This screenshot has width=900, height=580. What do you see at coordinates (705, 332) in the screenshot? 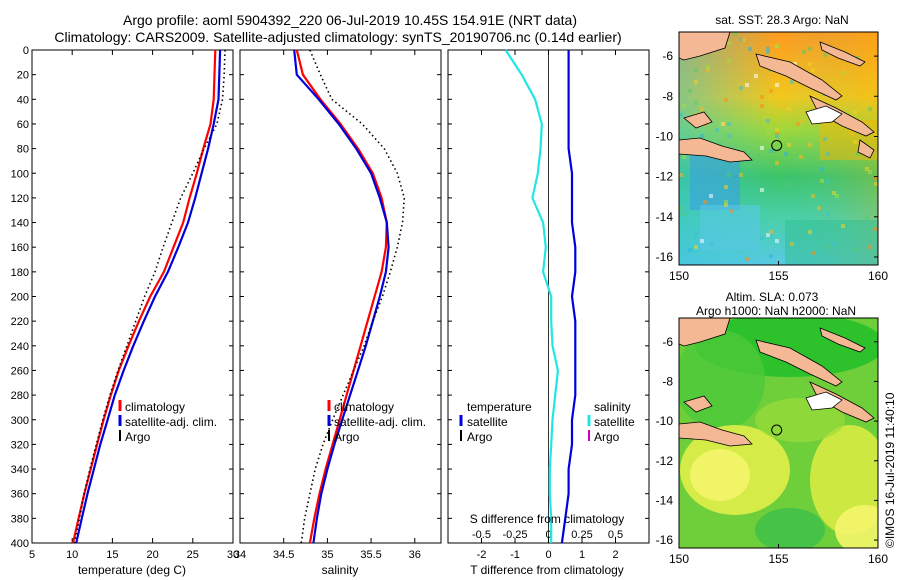
I see `land-new-britain` at bounding box center [705, 332].